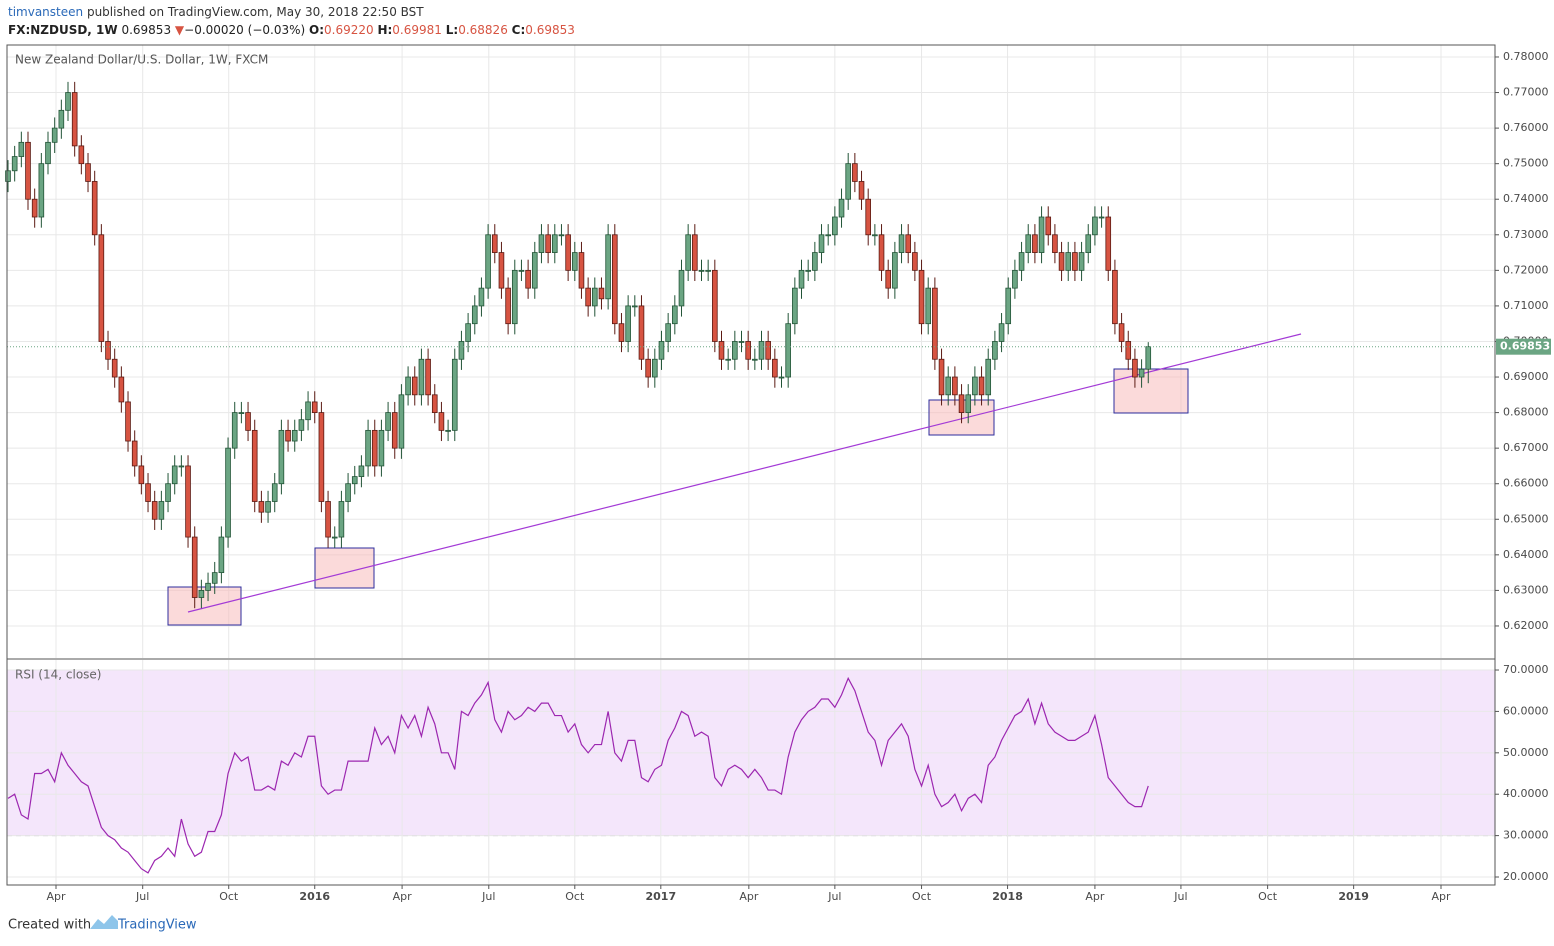 The height and width of the screenshot is (946, 1554). What do you see at coordinates (63, 30) in the screenshot?
I see `symbol: FX:NZDUSD, 1W` at bounding box center [63, 30].